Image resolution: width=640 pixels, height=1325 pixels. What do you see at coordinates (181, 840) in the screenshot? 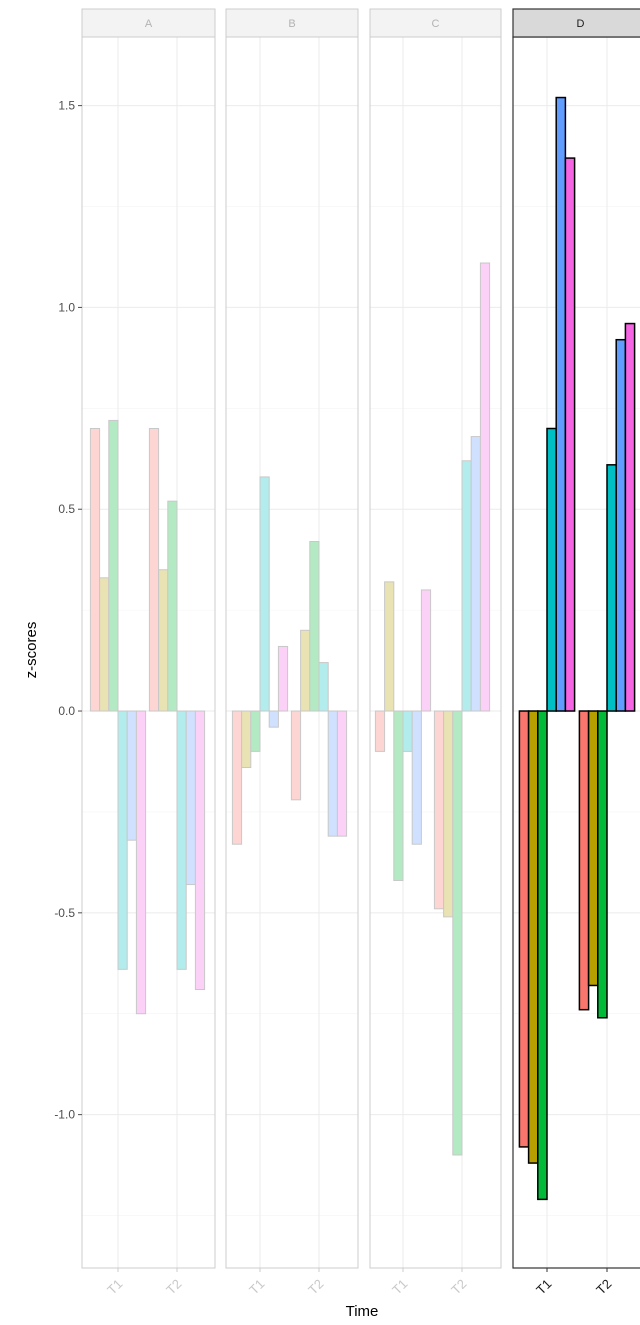
I see `bar-a-t2-s4` at bounding box center [181, 840].